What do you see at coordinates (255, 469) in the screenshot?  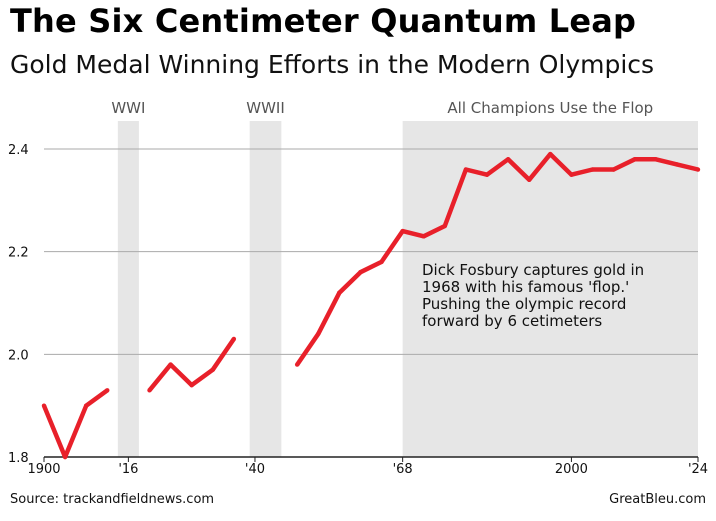 I see `x-tick-label: '40` at bounding box center [255, 469].